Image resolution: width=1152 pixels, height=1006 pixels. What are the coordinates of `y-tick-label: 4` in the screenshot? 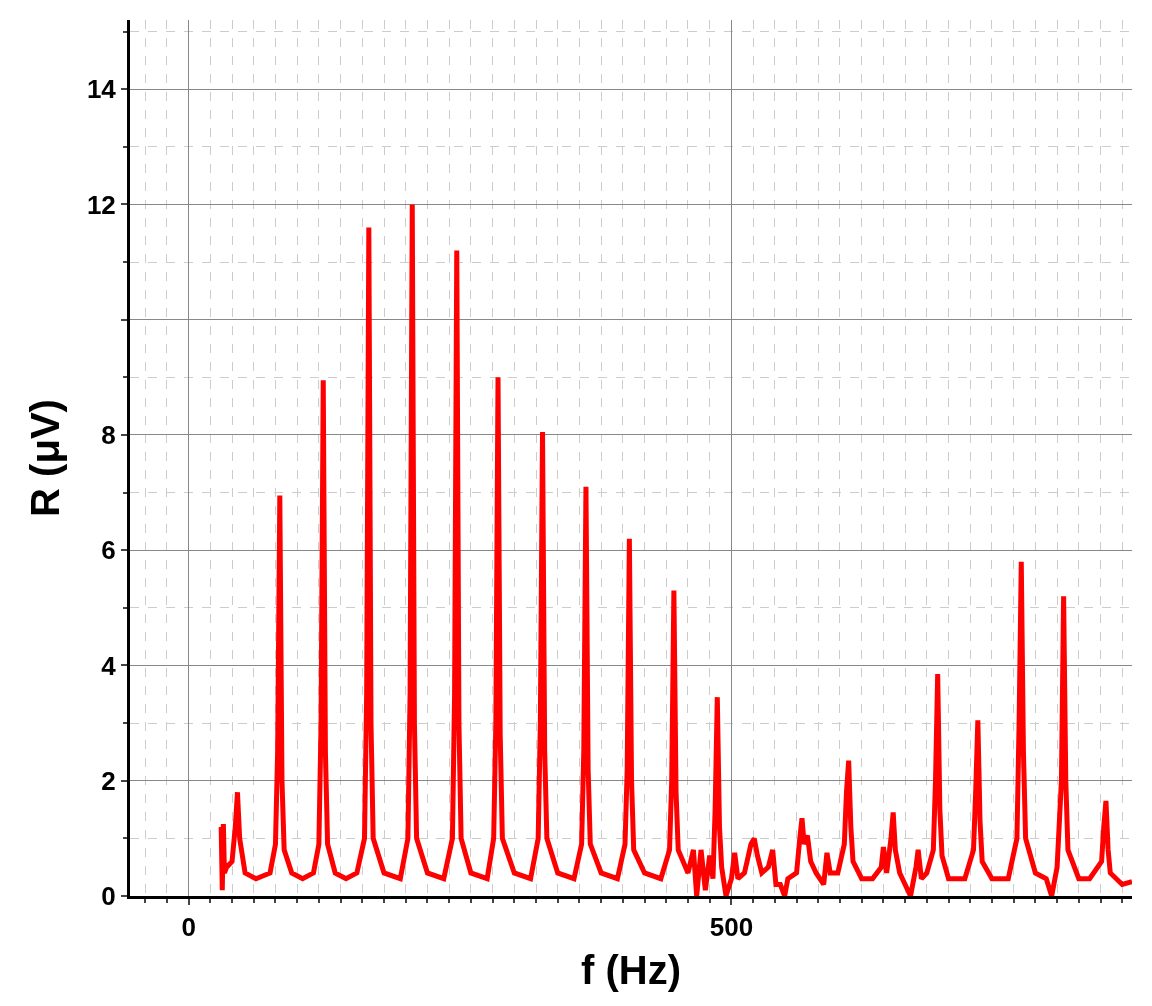 It's located at (109, 665).